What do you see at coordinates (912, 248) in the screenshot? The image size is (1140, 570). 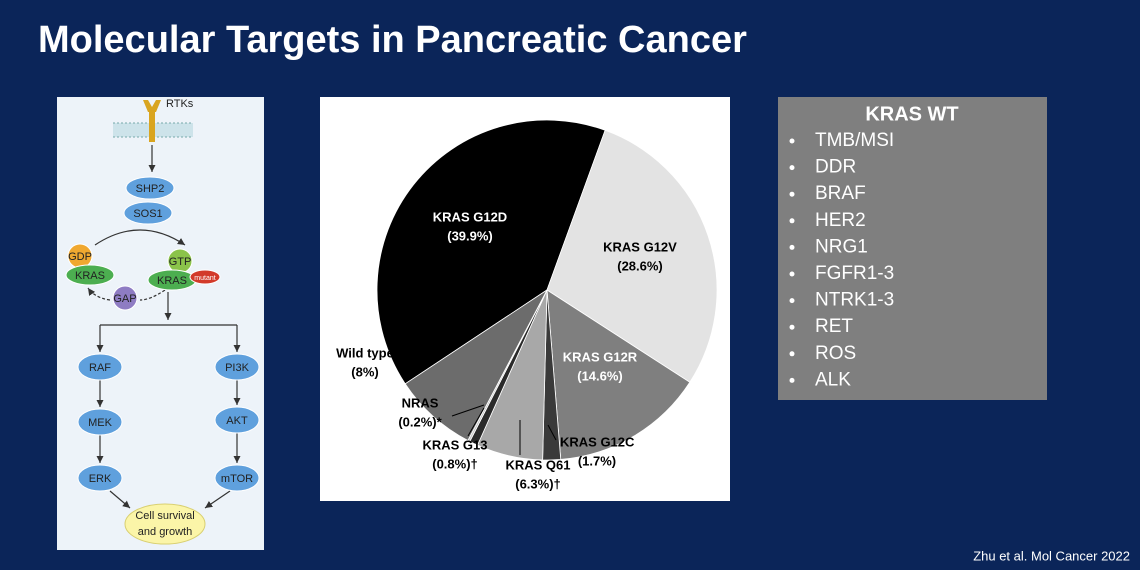 I see `list-panel` at bounding box center [912, 248].